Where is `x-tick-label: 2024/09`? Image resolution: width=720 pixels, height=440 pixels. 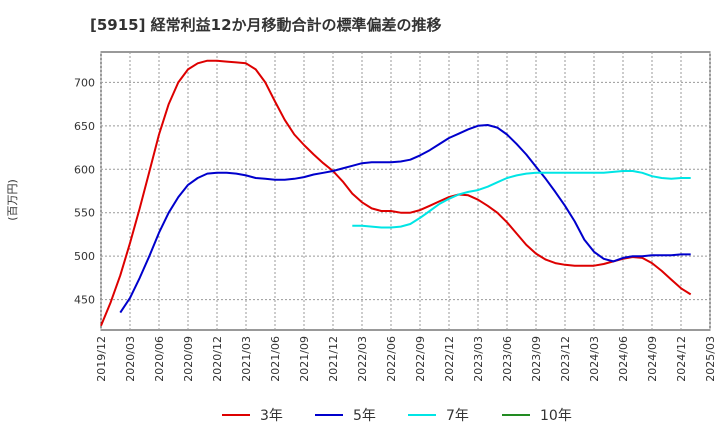
x-tick-label: 2024/09 is located at coordinates (652, 359).